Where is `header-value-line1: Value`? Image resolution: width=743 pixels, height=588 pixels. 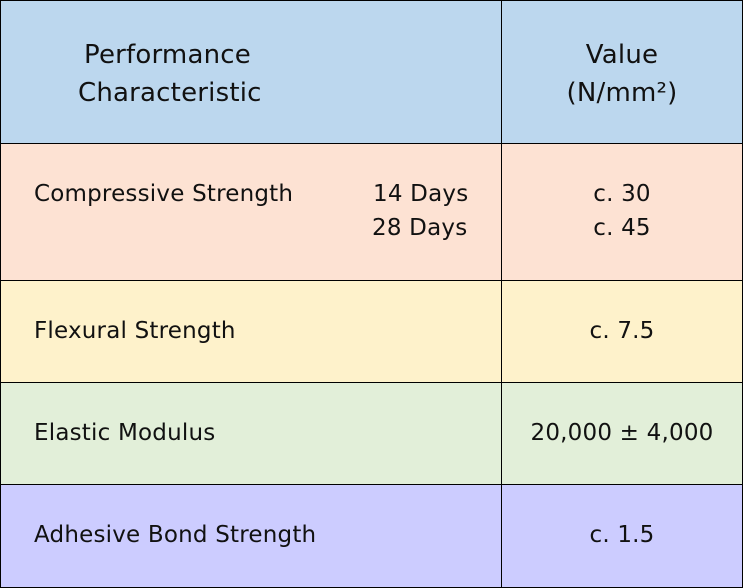
header-value-line1: Value is located at coordinates (622, 55).